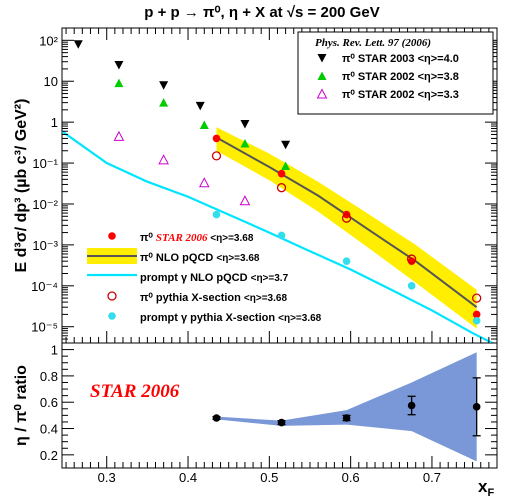 This screenshot has width=524, height=500. What do you see at coordinates (186, 258) in the screenshot?
I see `legend-label-part: NLO pQCD` at bounding box center [186, 258].